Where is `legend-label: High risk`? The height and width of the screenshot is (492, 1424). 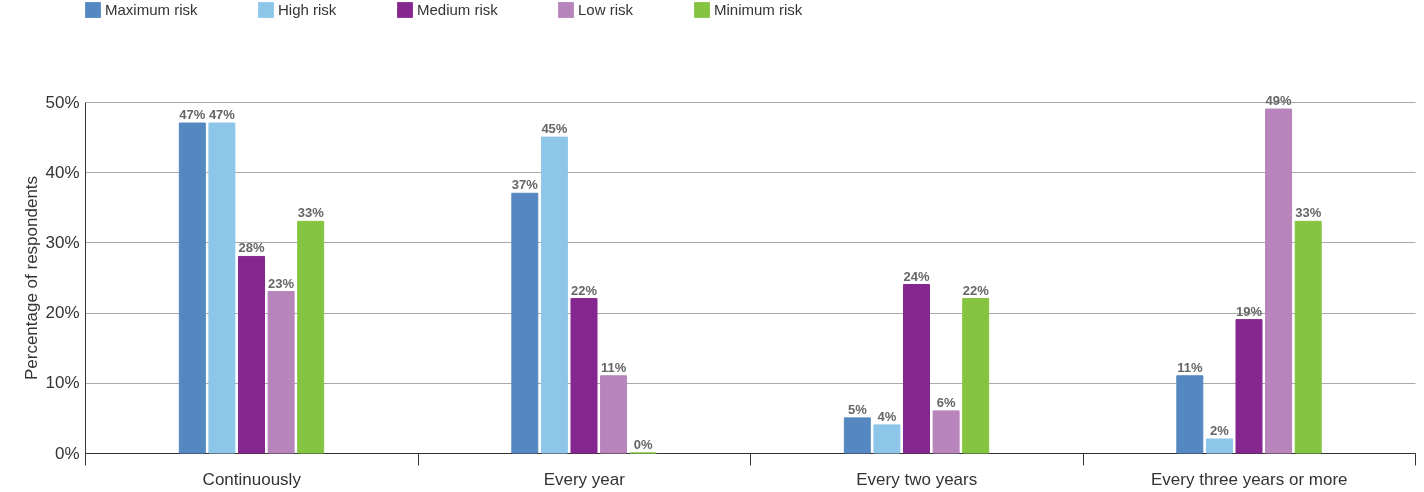
legend-label: High risk is located at coordinates (307, 9).